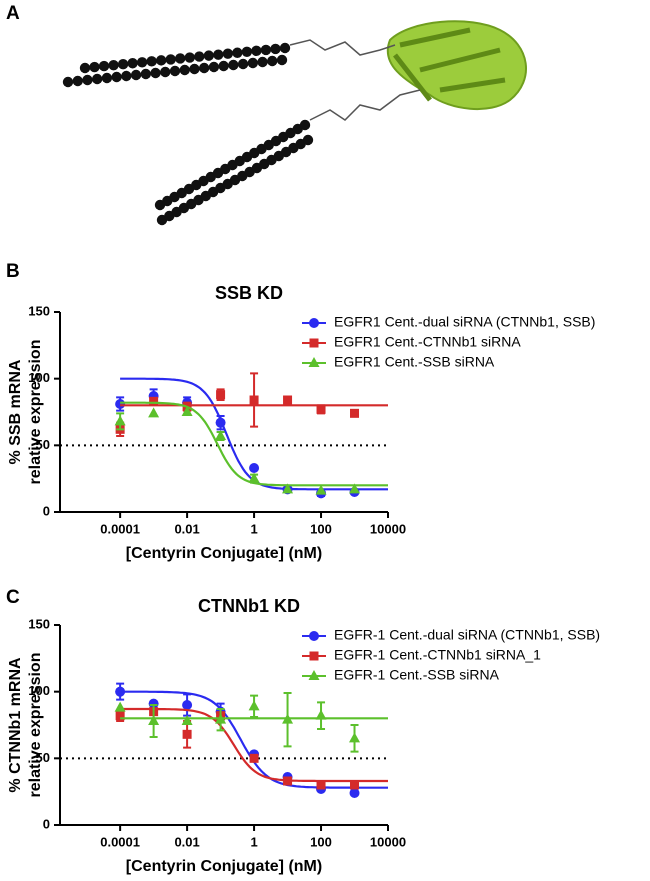 This screenshot has height=881, width=650. I want to click on chart-title: SSB KD, so click(249, 293).